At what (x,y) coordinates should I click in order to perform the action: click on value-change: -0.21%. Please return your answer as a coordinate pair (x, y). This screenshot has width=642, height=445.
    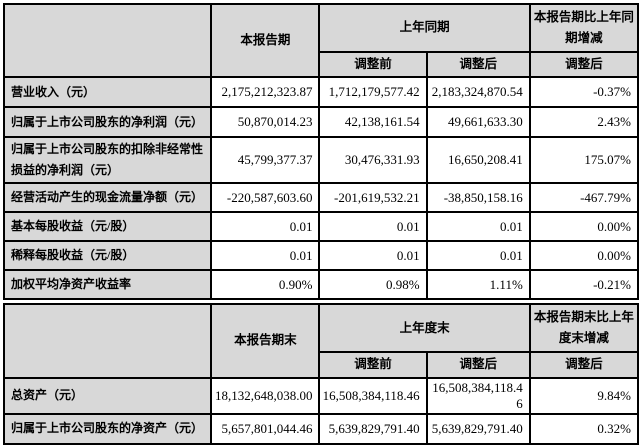
    Looking at the image, I should click on (584, 285).